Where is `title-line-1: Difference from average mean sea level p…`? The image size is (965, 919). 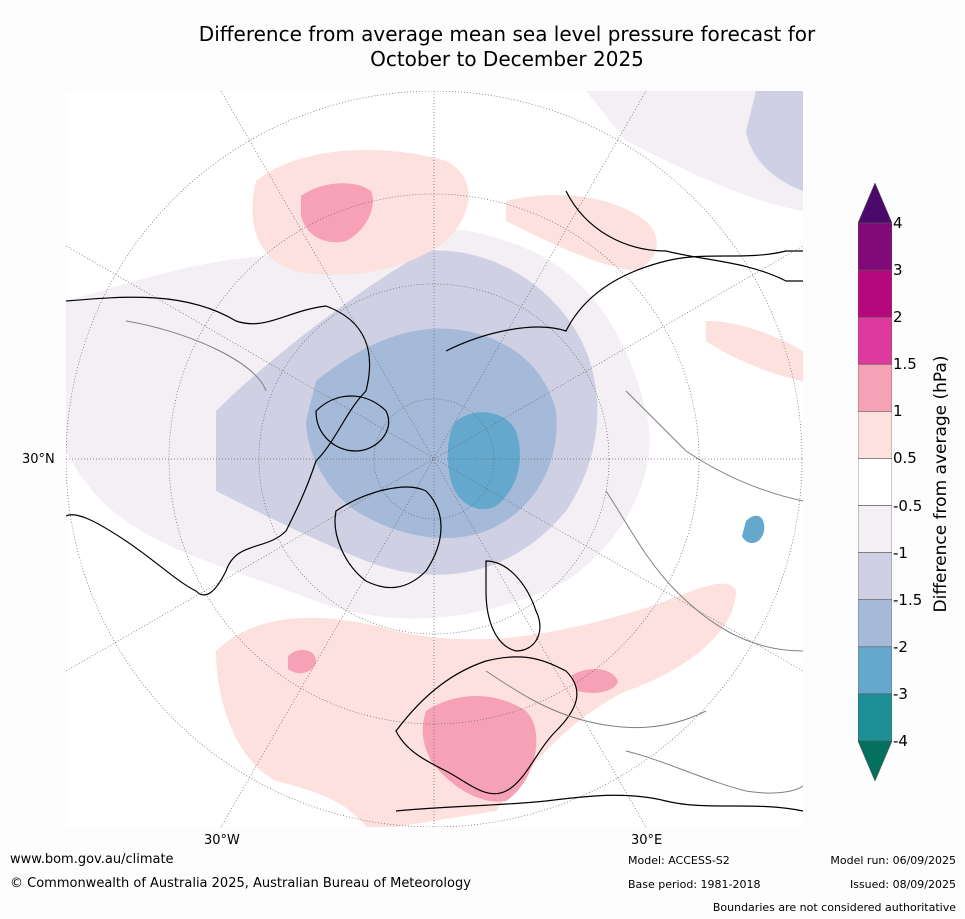
title-line-1: Difference from average mean sea level p… is located at coordinates (507, 34).